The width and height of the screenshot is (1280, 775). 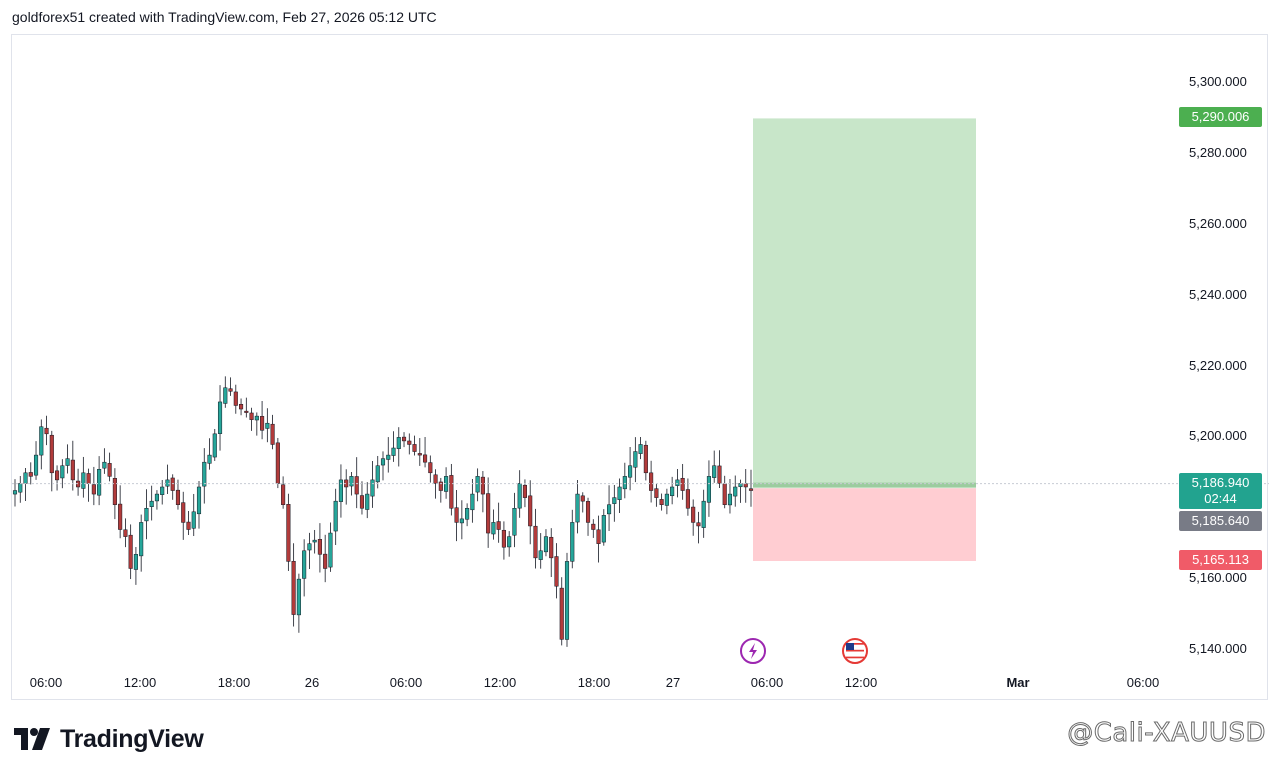 I want to click on author-watermark: @Cali-XAUUSD, so click(x=1166, y=733).